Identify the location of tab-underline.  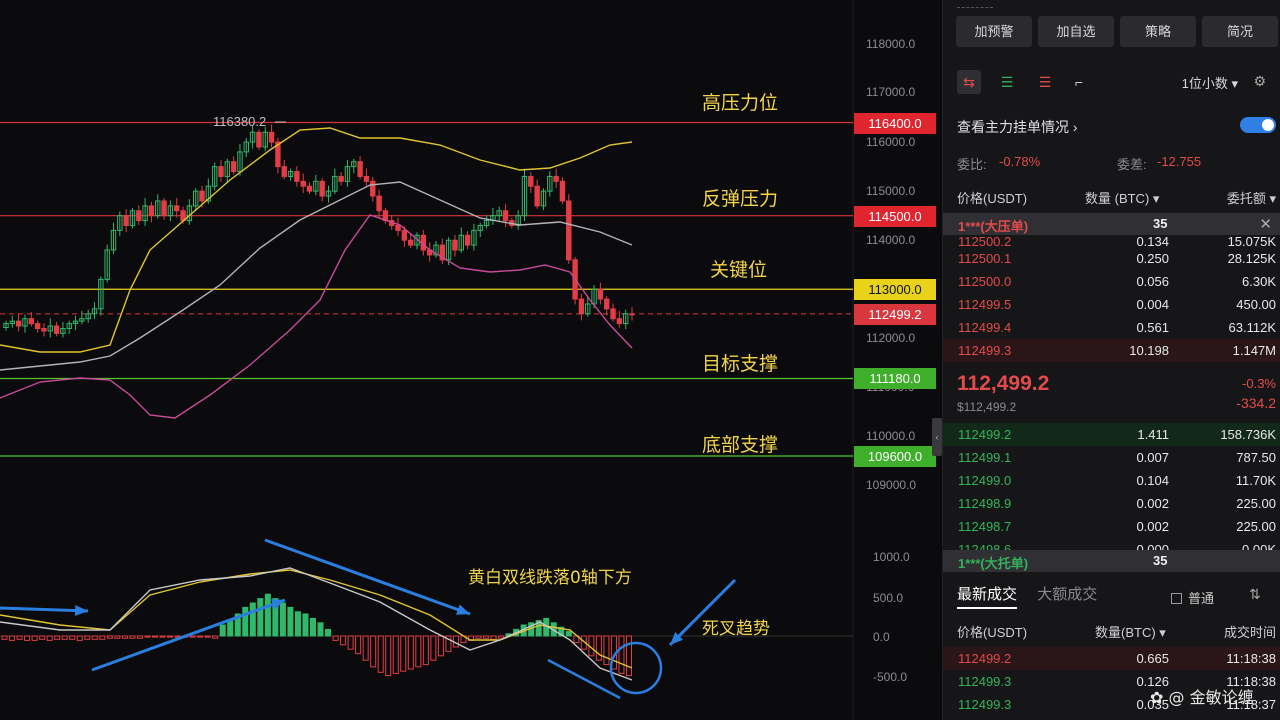
(975, 4).